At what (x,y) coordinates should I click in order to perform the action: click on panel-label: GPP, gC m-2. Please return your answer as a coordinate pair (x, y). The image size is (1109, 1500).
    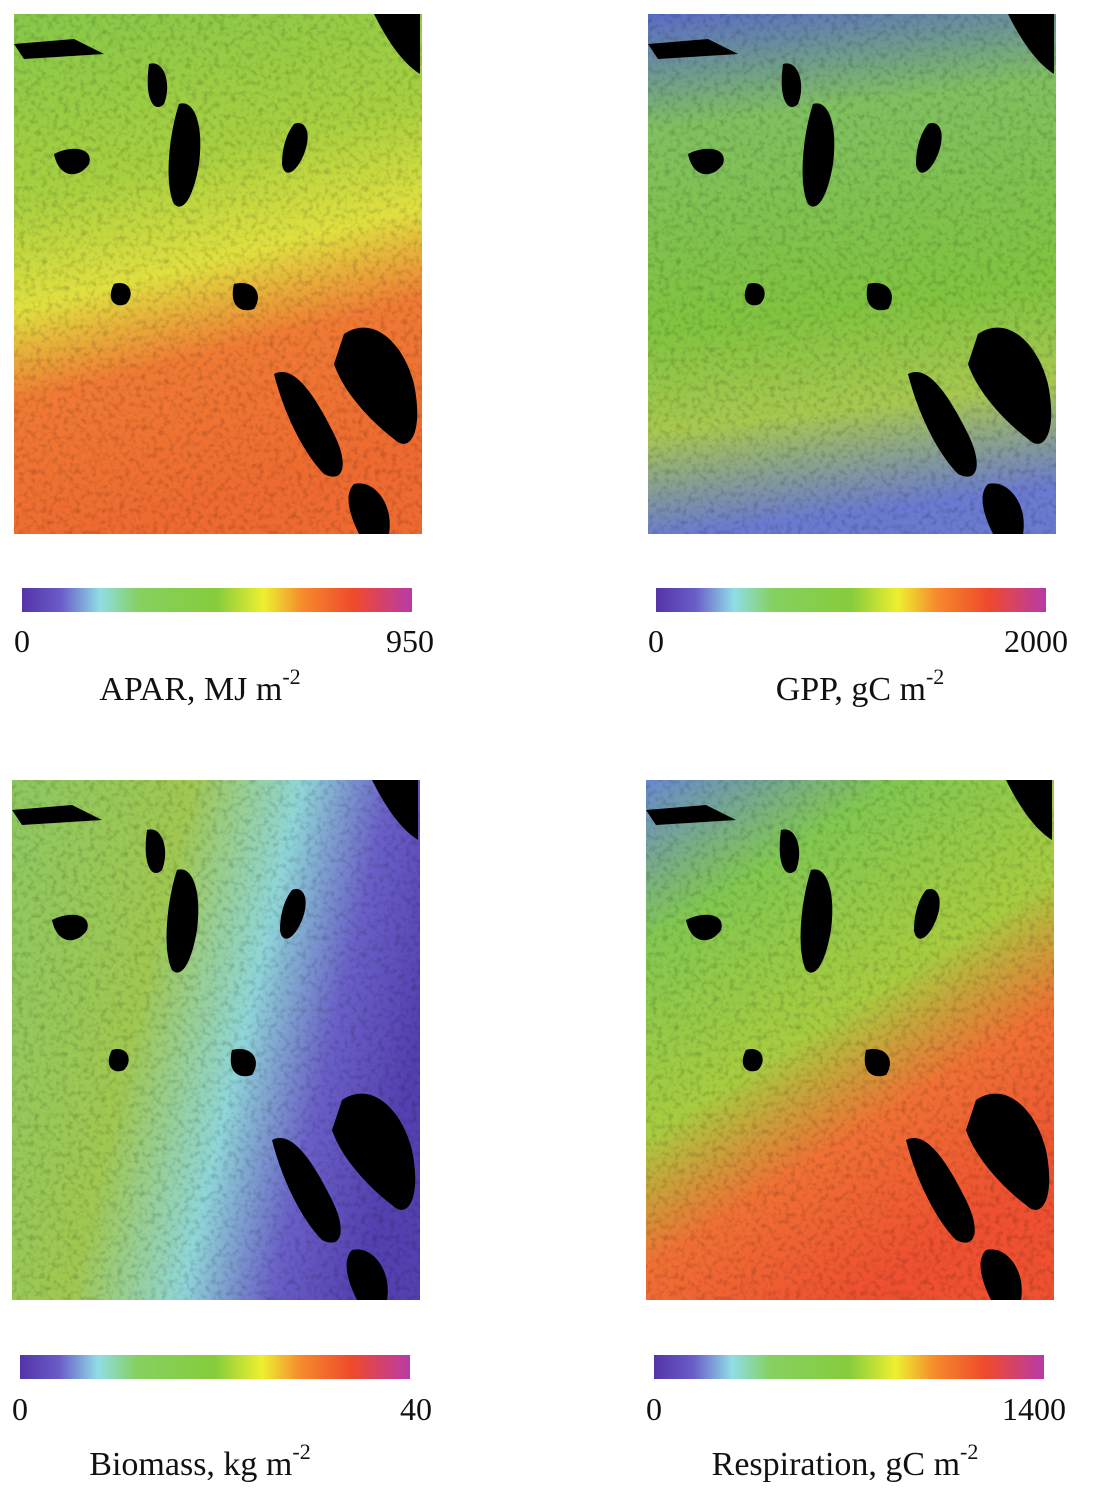
    Looking at the image, I should click on (860, 686).